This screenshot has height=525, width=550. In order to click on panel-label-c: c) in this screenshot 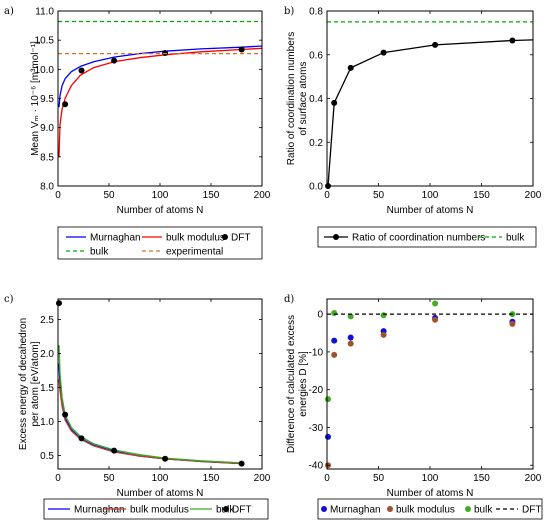, I will do `click(9, 299)`.